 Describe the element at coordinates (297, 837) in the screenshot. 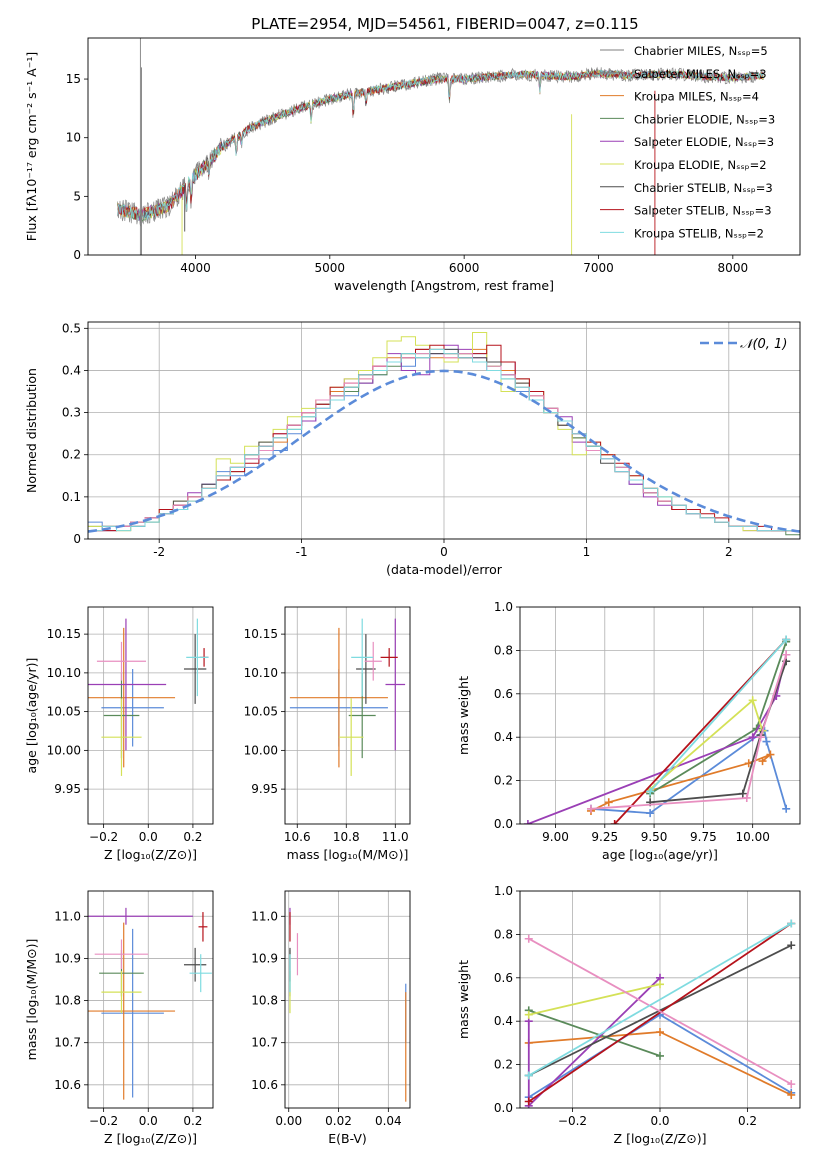

I see `x-tick-label: 10.6` at that location.